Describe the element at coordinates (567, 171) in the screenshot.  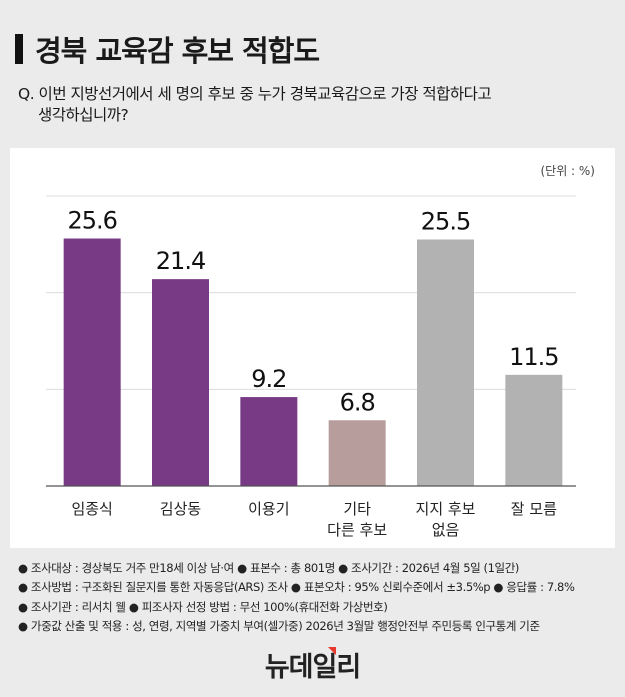
I see `unit-label: (단위 : %)` at that location.